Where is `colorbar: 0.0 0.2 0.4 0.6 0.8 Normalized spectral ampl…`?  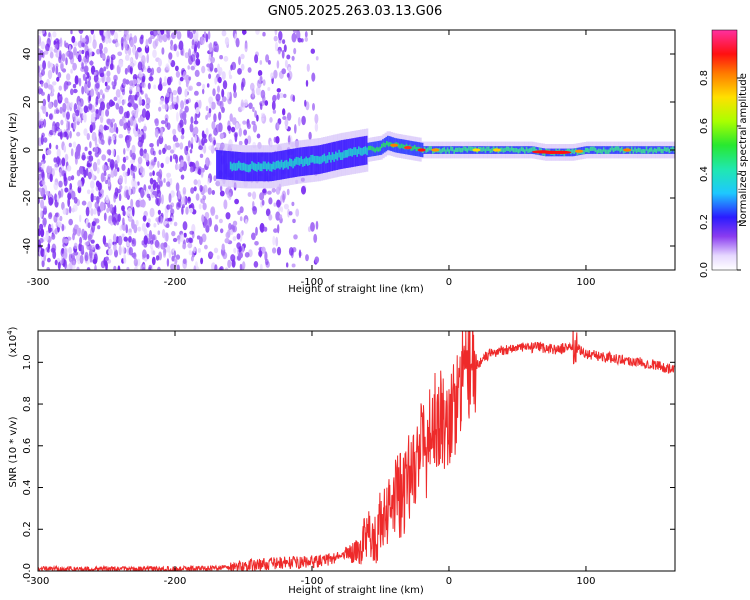 colorbar: 0.0 0.2 0.4 0.6 0.8 Normalized spectral ampl… is located at coordinates (724, 153).